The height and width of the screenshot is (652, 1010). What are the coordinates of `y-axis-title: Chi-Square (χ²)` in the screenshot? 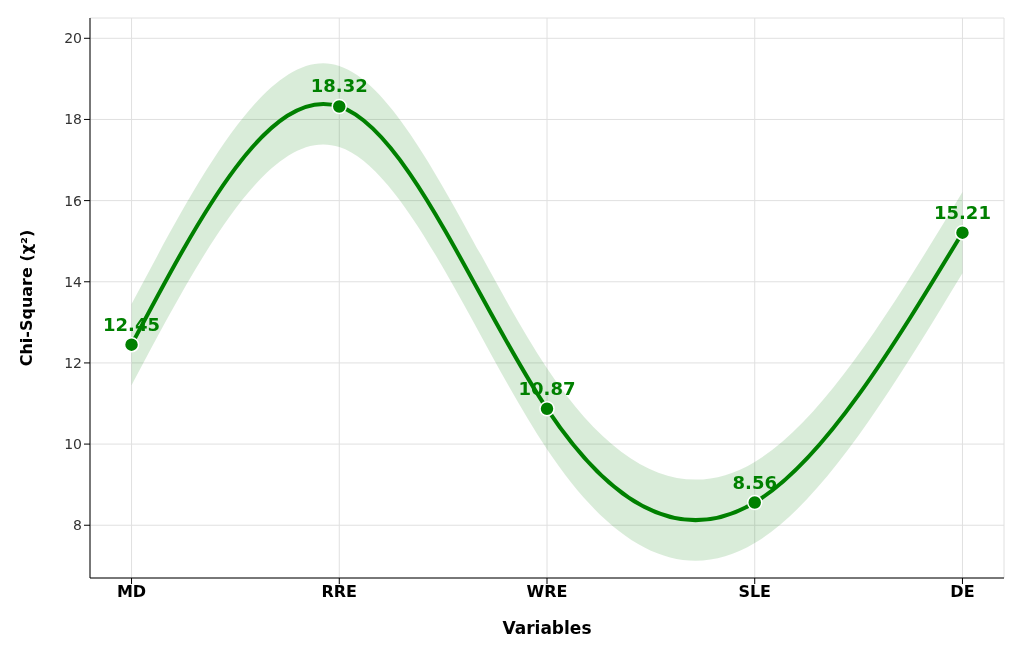 It's located at (26, 298).